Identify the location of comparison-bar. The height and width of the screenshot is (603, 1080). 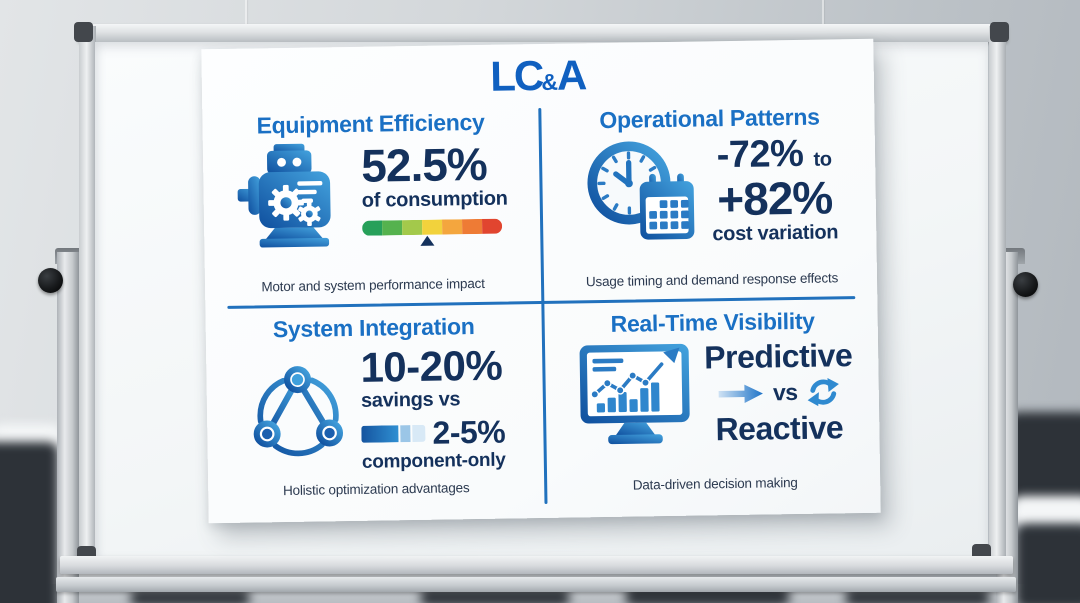
(393, 434).